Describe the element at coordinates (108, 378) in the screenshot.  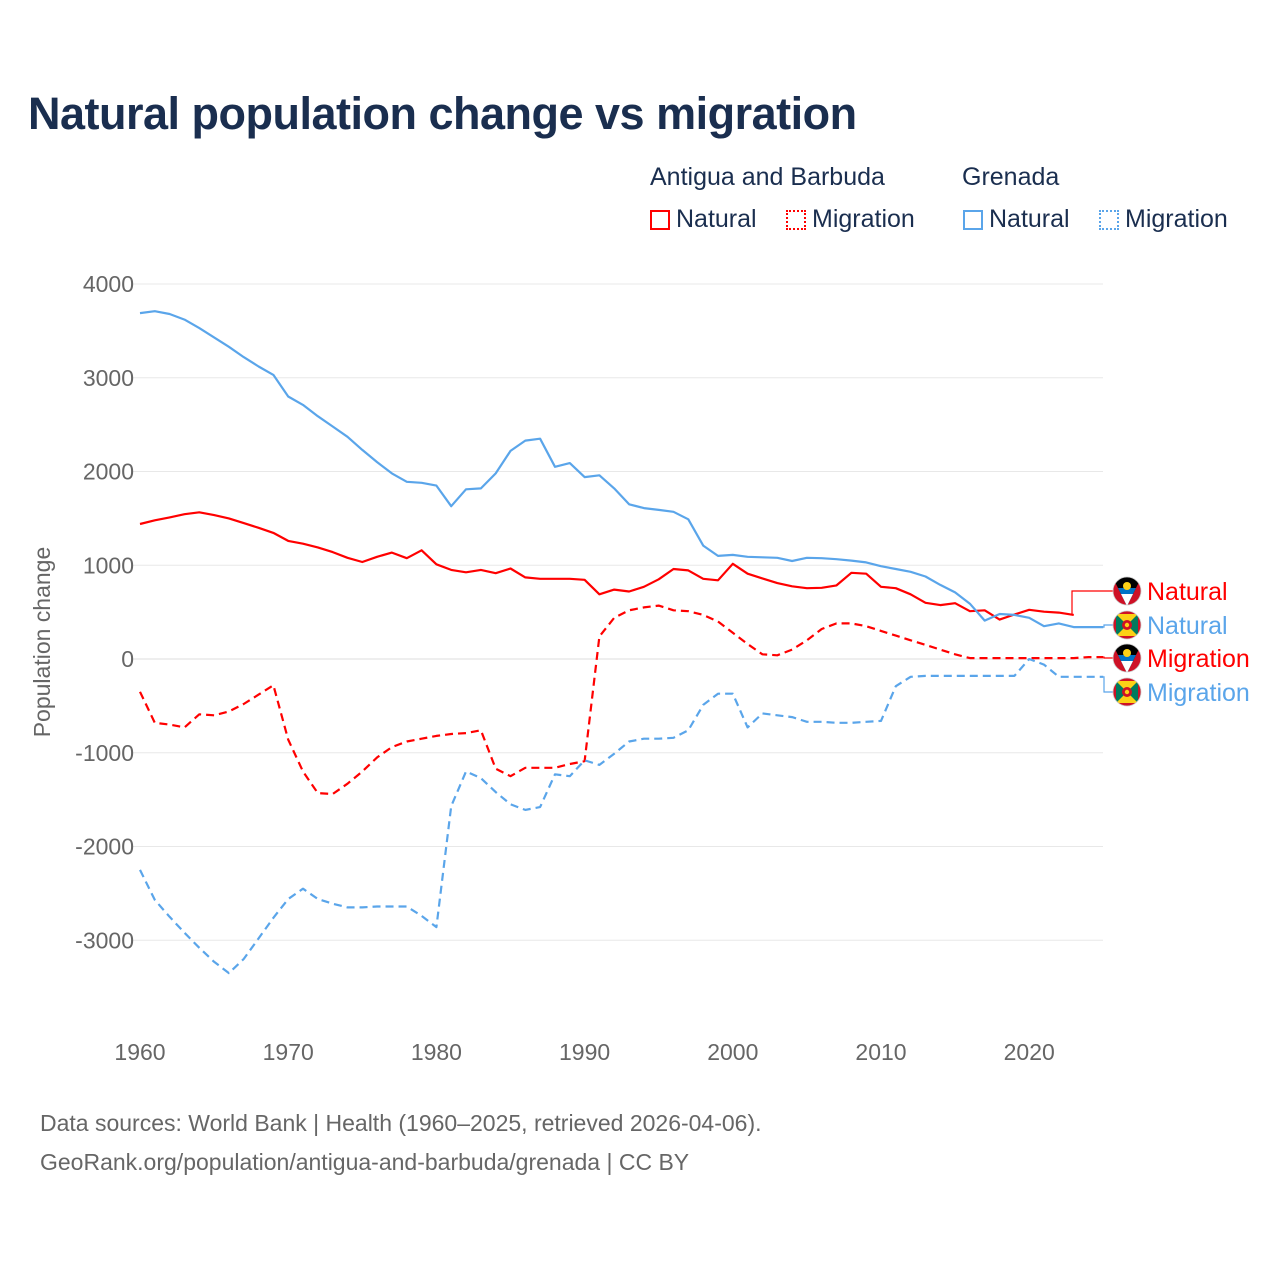
I see `y-tick-label: 3000` at that location.